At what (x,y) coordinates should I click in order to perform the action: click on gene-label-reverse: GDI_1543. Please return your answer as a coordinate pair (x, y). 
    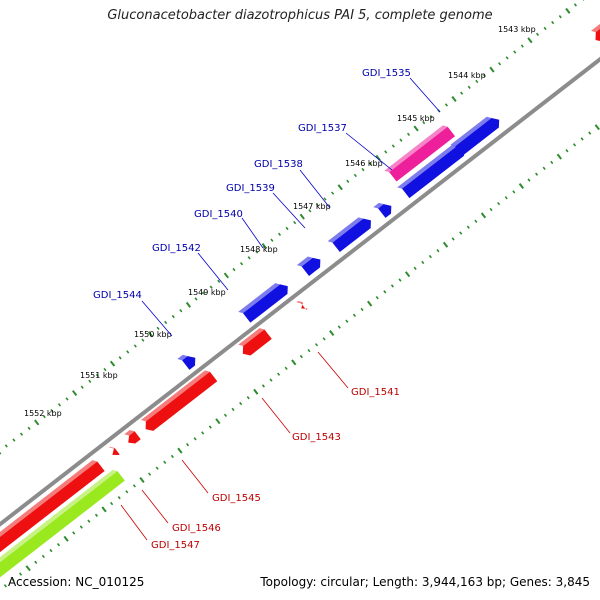
    Looking at the image, I should click on (316, 437).